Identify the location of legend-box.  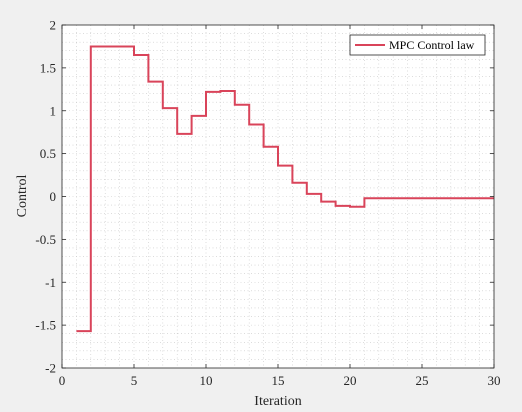
(417, 45).